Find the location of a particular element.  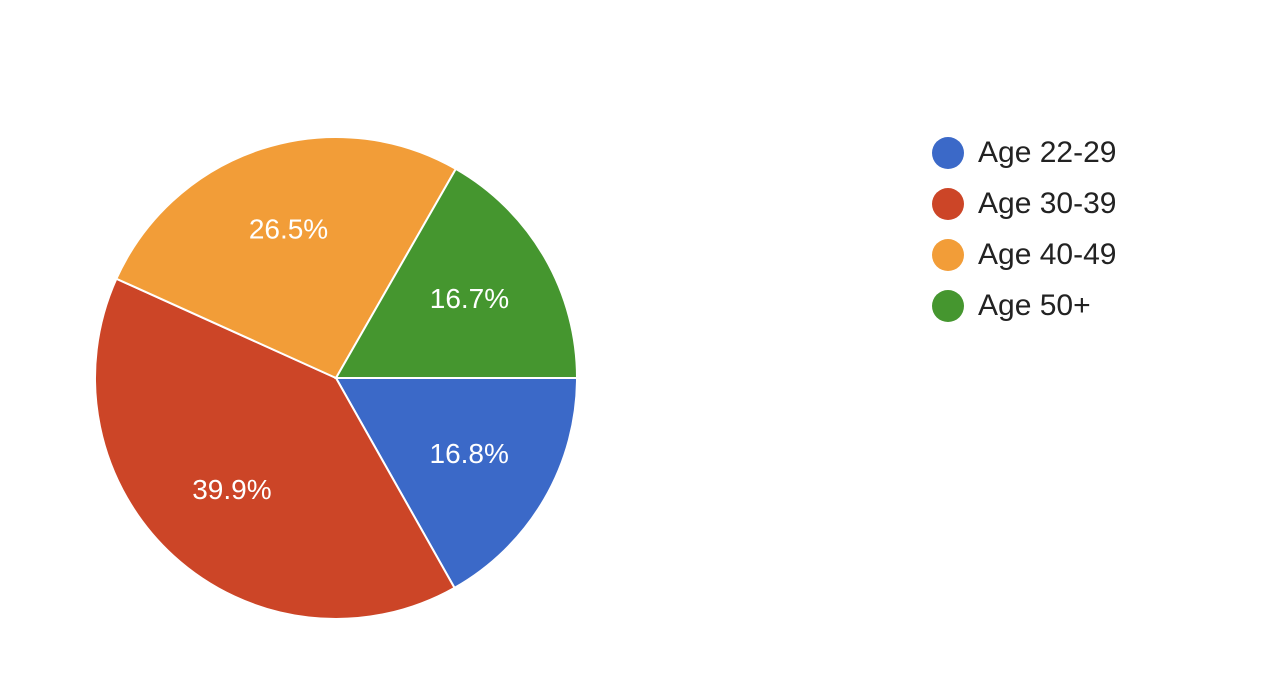

slice-label: 16.7% is located at coordinates (469, 298).